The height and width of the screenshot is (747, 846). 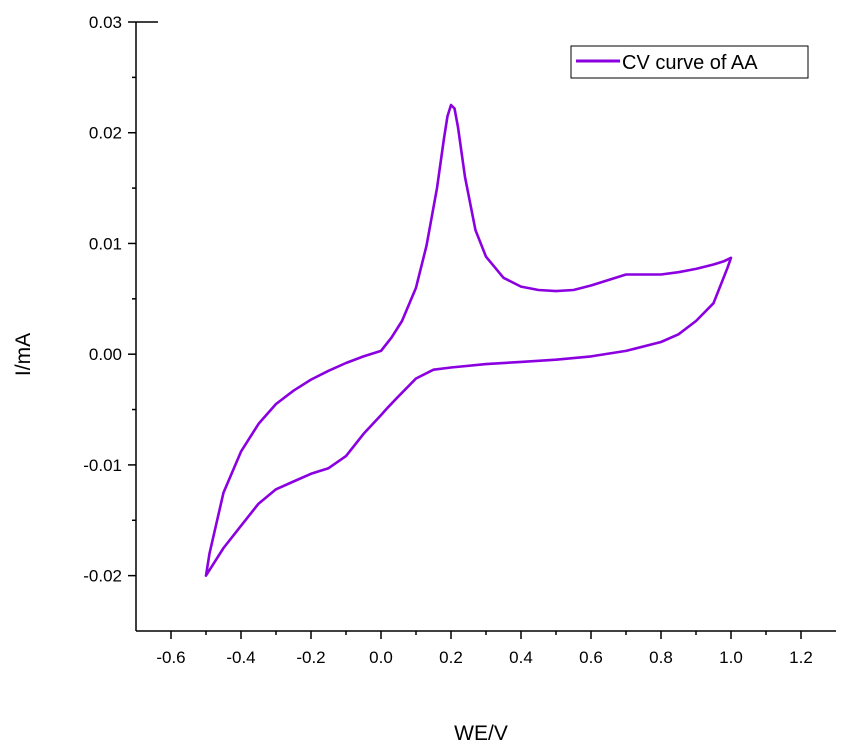 I want to click on y-axis-label: I/mA, so click(x=23, y=354).